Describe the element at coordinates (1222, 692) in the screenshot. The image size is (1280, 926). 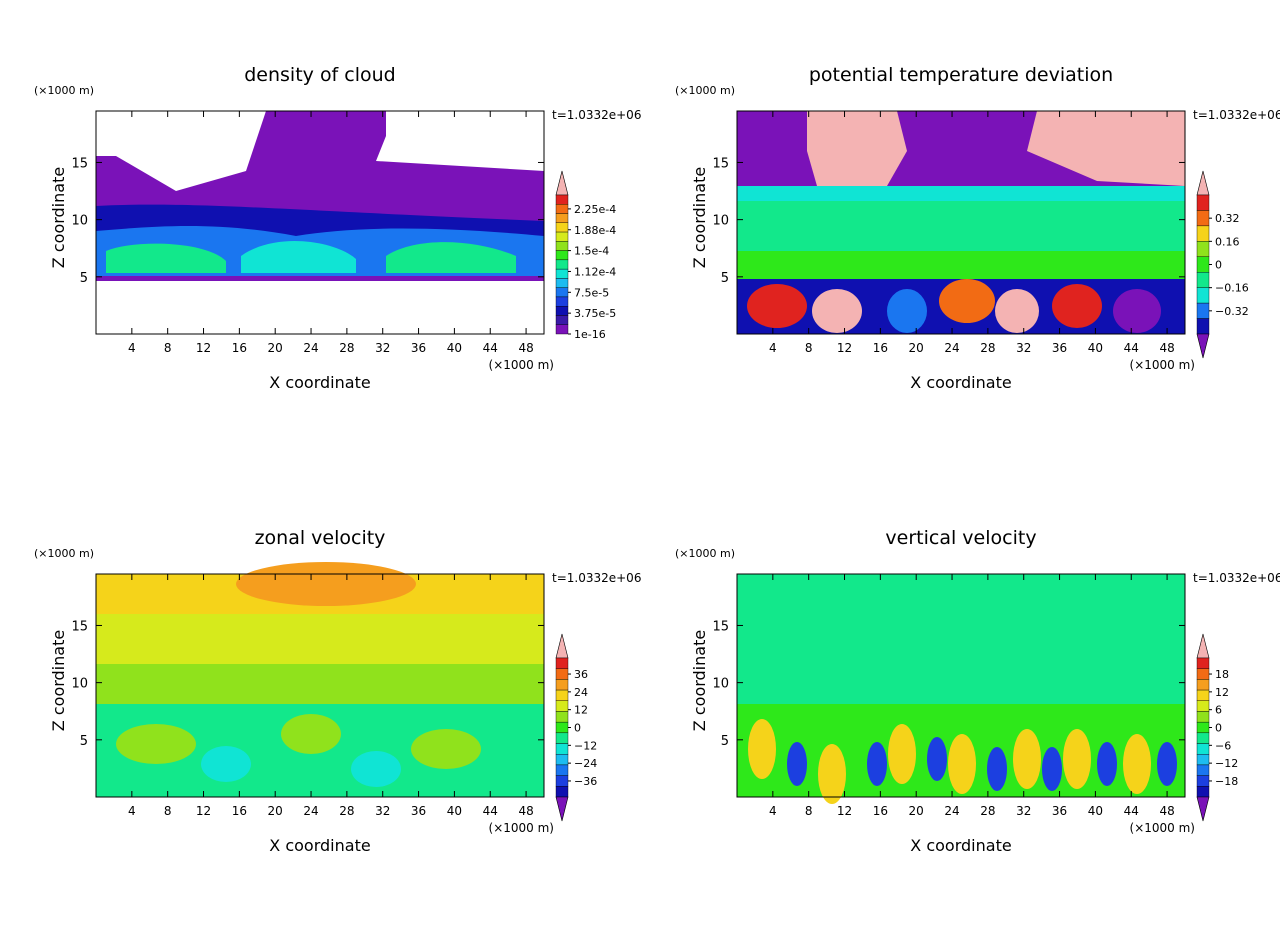
I see `colorbar-label: 12` at that location.